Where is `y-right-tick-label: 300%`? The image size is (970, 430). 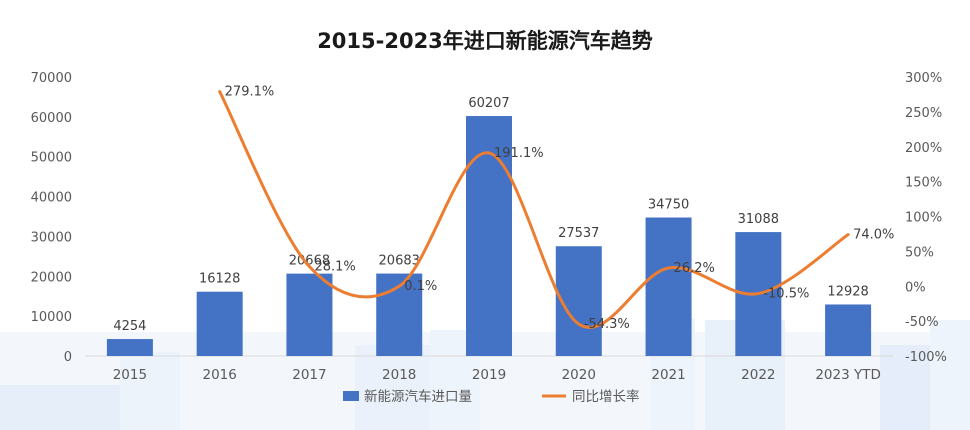 y-right-tick-label: 300% is located at coordinates (923, 78).